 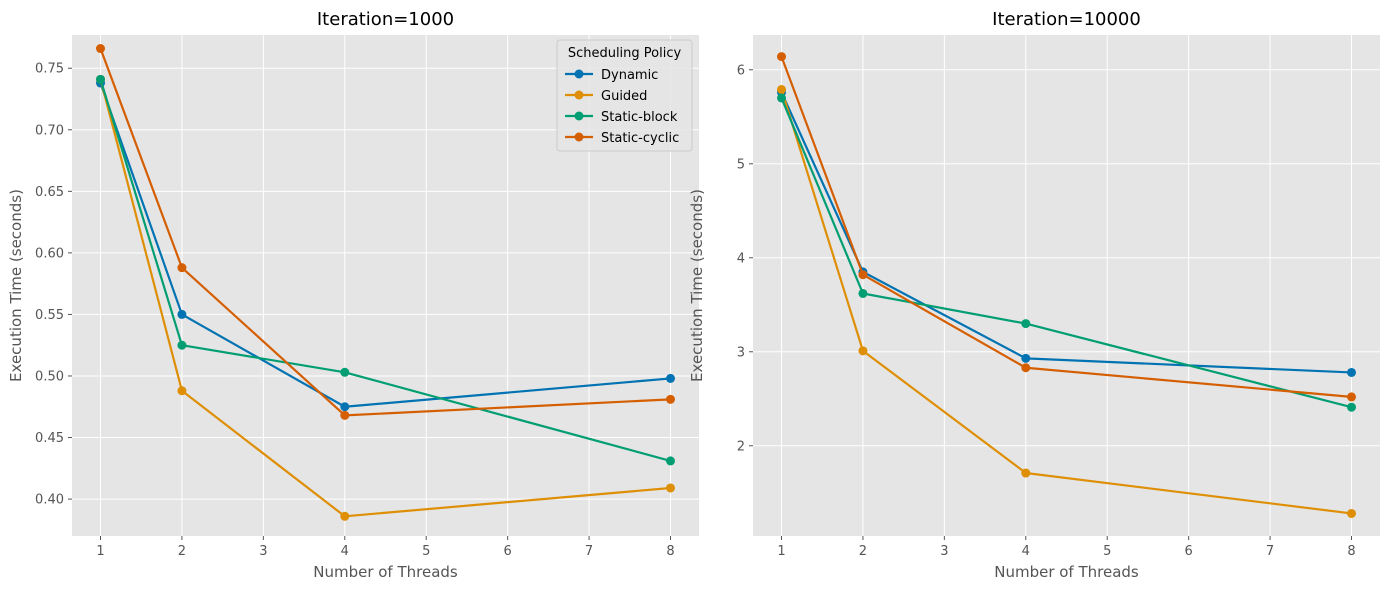 I want to click on y-tick-label: 0.50, so click(x=49, y=376).